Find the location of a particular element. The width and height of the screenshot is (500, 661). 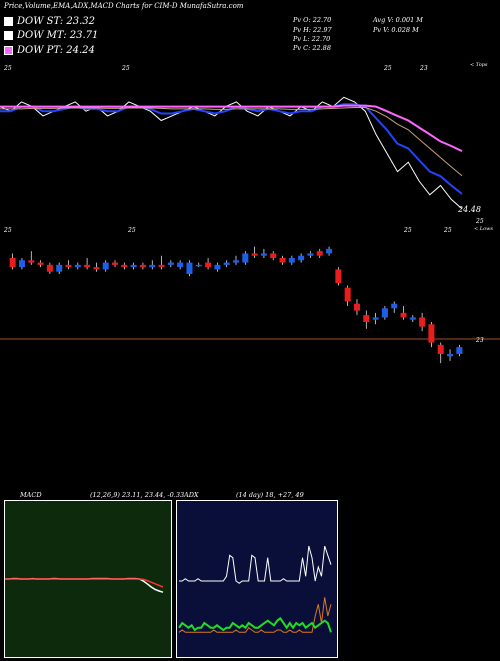

adx-series-DI- is located at coordinates (255, 615).